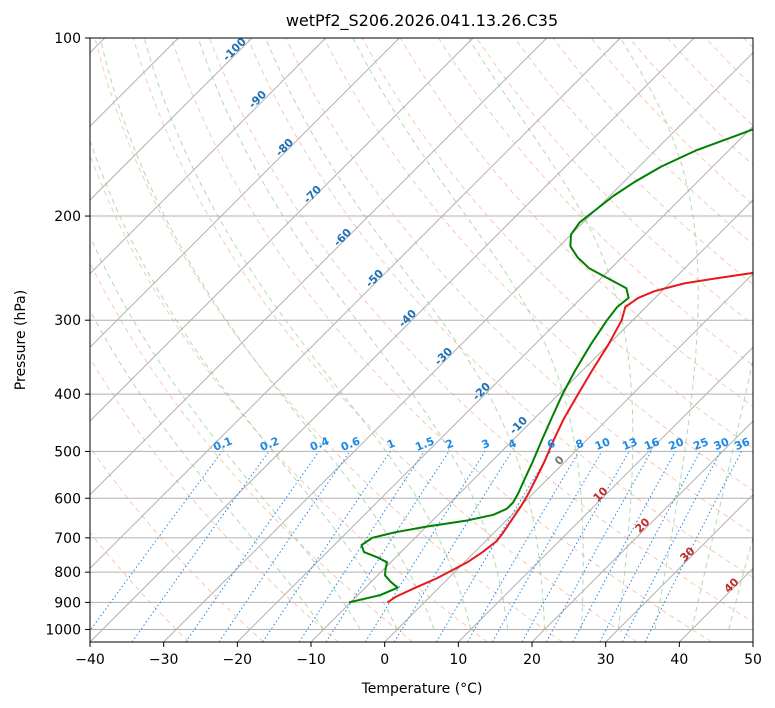 This screenshot has height=708, width=775. What do you see at coordinates (391, 444) in the screenshot?
I see `mixing-ratio-label: 1` at bounding box center [391, 444].